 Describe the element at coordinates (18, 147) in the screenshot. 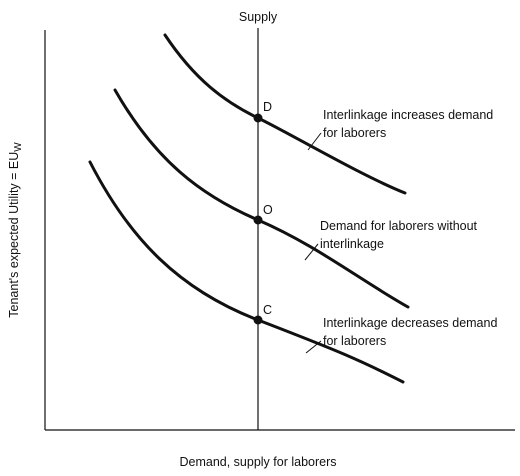

I see `y-axis-label-subscript: W` at that location.